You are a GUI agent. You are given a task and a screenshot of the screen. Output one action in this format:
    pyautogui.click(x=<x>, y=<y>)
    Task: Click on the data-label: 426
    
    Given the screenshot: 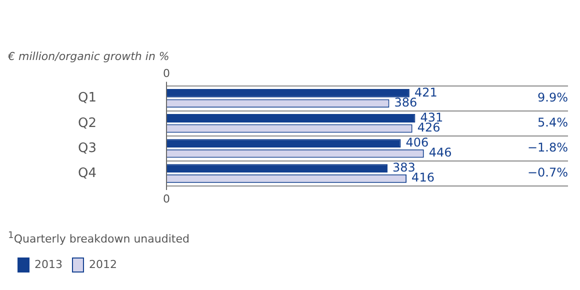 What is the action you would take?
    pyautogui.click(x=428, y=127)
    